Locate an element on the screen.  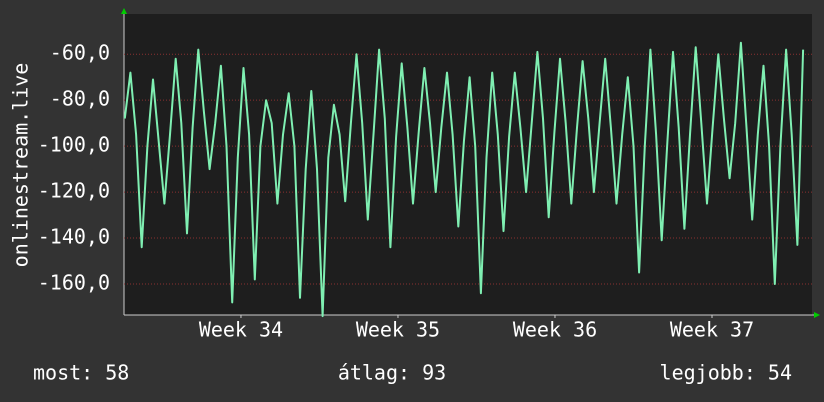
y-axis-label: onlinestream.live is located at coordinates (21, 165).